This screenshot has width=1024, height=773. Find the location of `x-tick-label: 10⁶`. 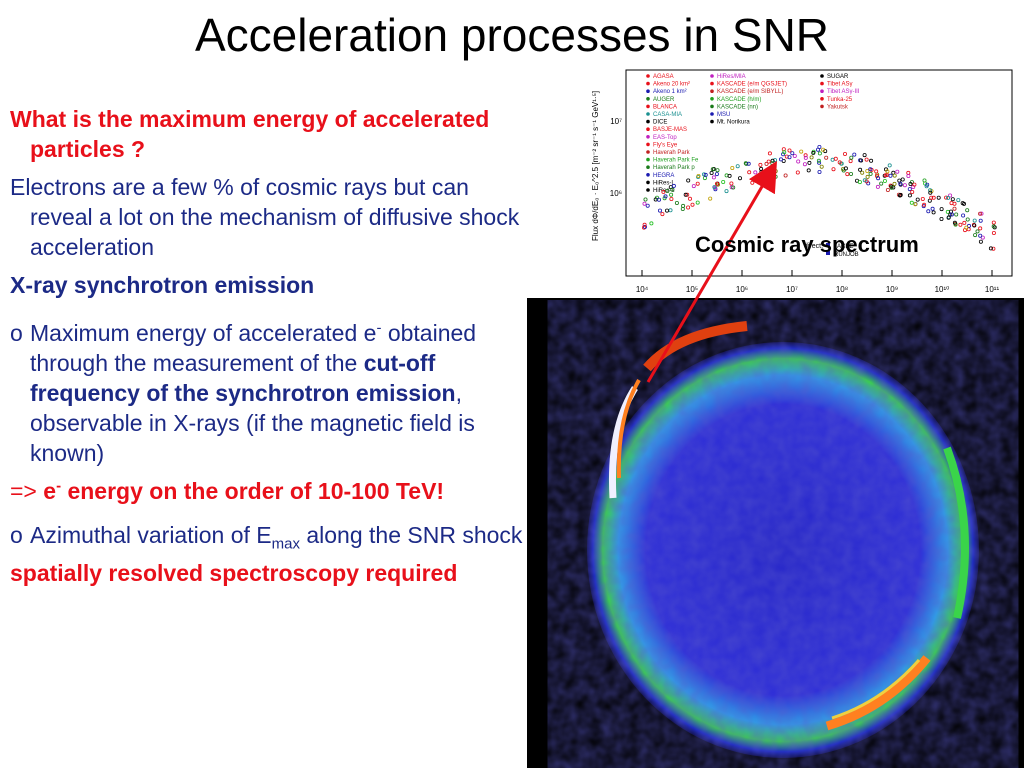

x-tick-label: 10⁶ is located at coordinates (742, 289).